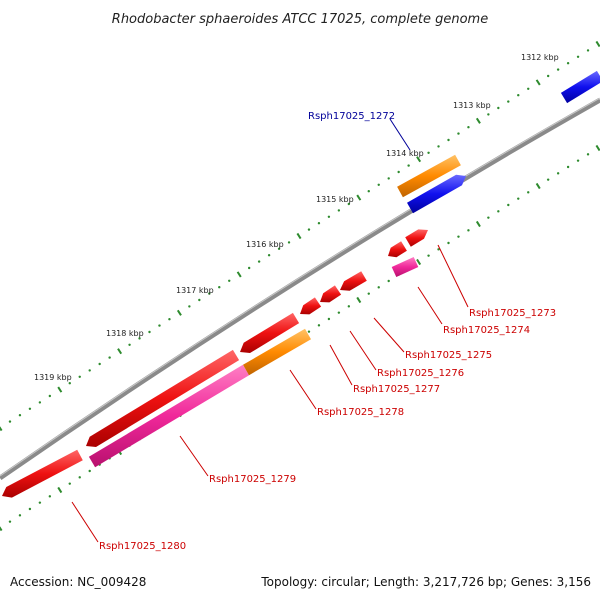 The height and width of the screenshot is (600, 600). I want to click on gene-label-1277: Rsph17025_1277, so click(396, 389).